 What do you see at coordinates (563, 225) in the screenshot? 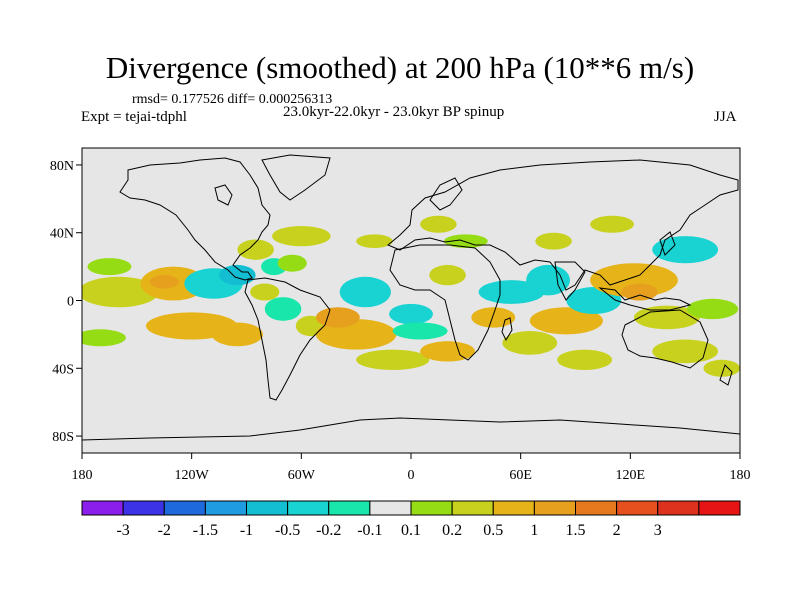
I see `coastline-eurasia` at bounding box center [563, 225].